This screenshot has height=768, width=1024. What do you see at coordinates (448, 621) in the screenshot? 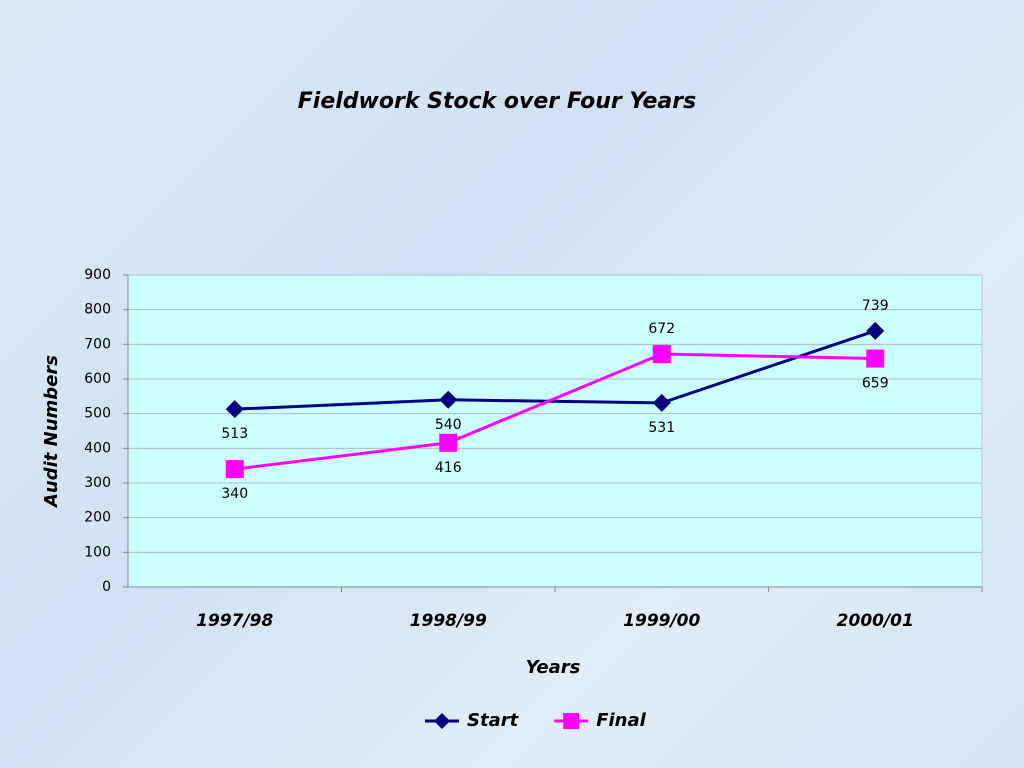
I see `x-tick-label: 1998/99` at bounding box center [448, 621].